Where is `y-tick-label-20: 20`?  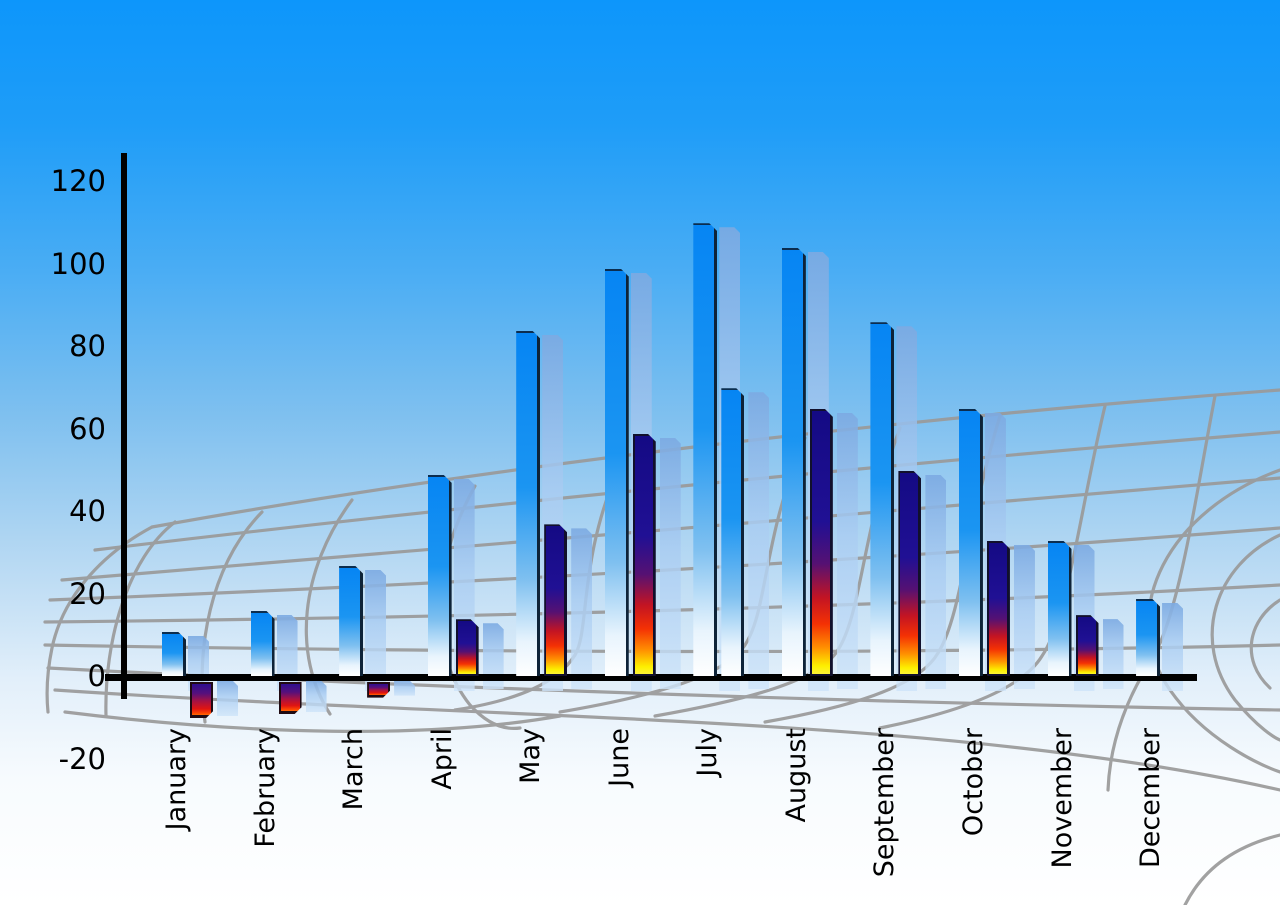 y-tick-label-20: 20 is located at coordinates (87, 593).